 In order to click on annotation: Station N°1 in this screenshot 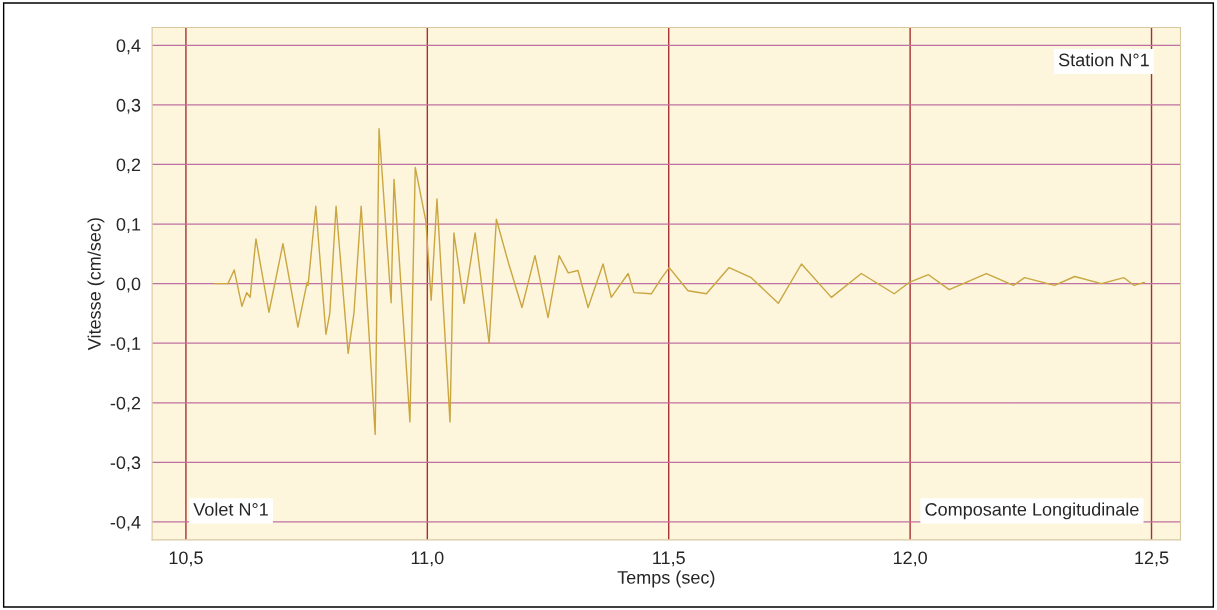, I will do `click(1103, 60)`.